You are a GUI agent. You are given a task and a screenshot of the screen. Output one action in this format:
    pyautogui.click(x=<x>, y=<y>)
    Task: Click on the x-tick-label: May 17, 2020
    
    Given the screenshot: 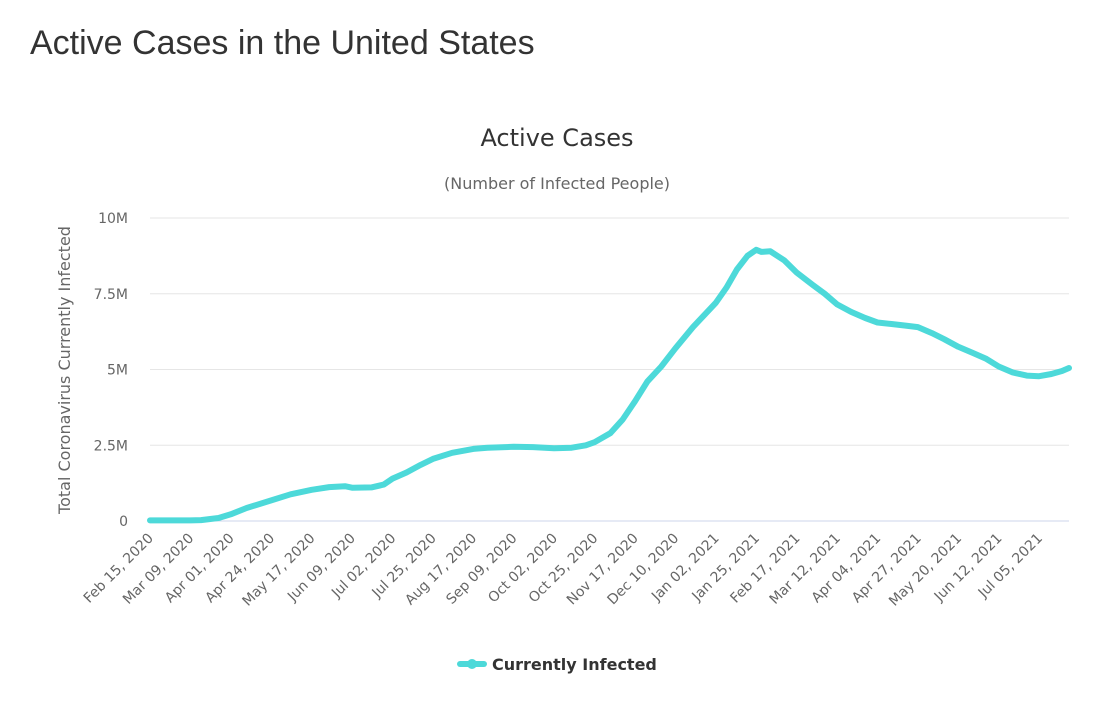 What is the action you would take?
    pyautogui.click(x=278, y=570)
    